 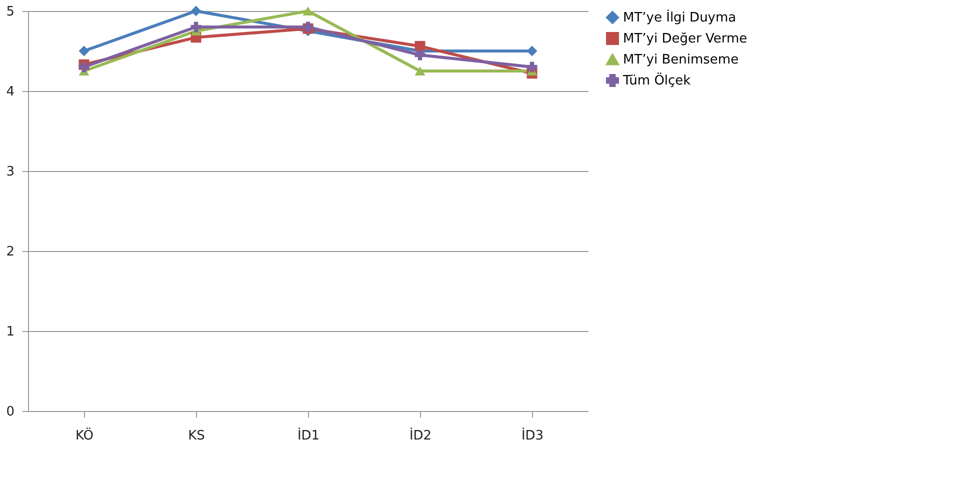 What do you see at coordinates (10, 332) in the screenshot?
I see `y-tick-label: 1` at bounding box center [10, 332].